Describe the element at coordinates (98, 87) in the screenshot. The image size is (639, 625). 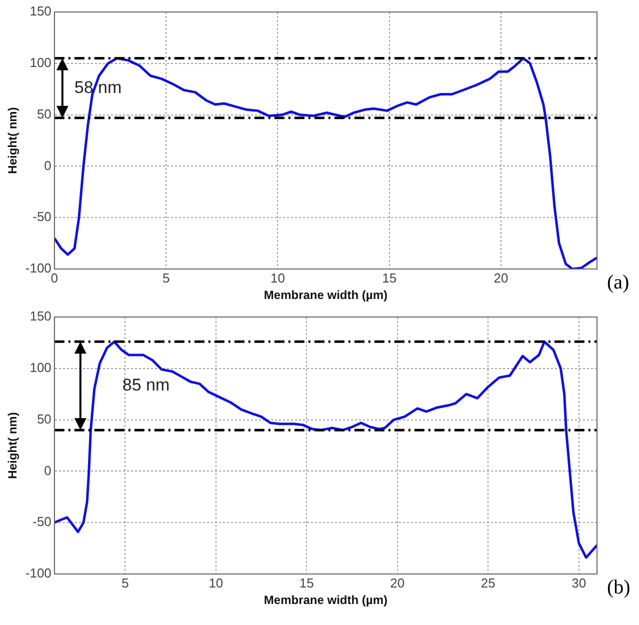
I see `annotation: 58 nm` at that location.